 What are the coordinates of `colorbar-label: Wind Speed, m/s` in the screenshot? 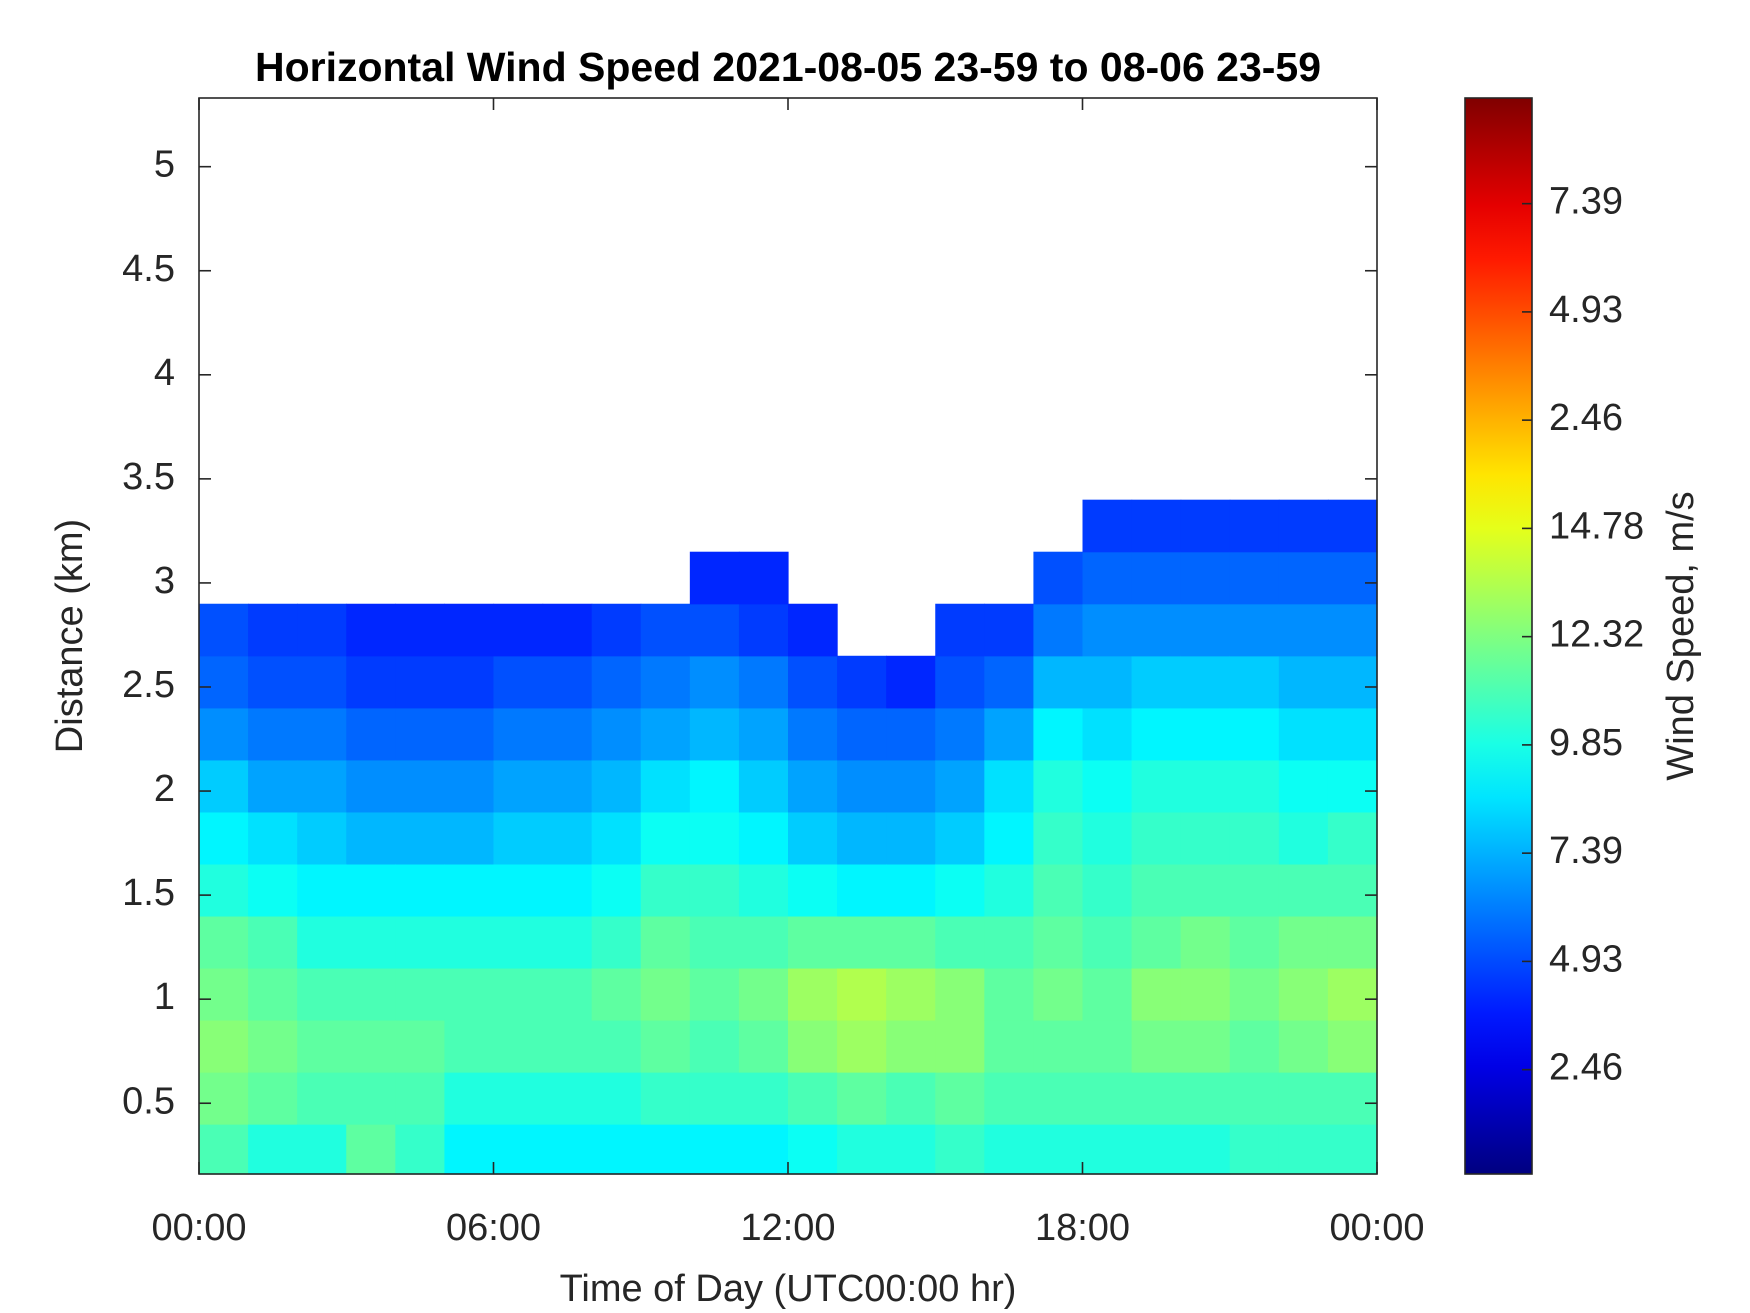 It's located at (1681, 635).